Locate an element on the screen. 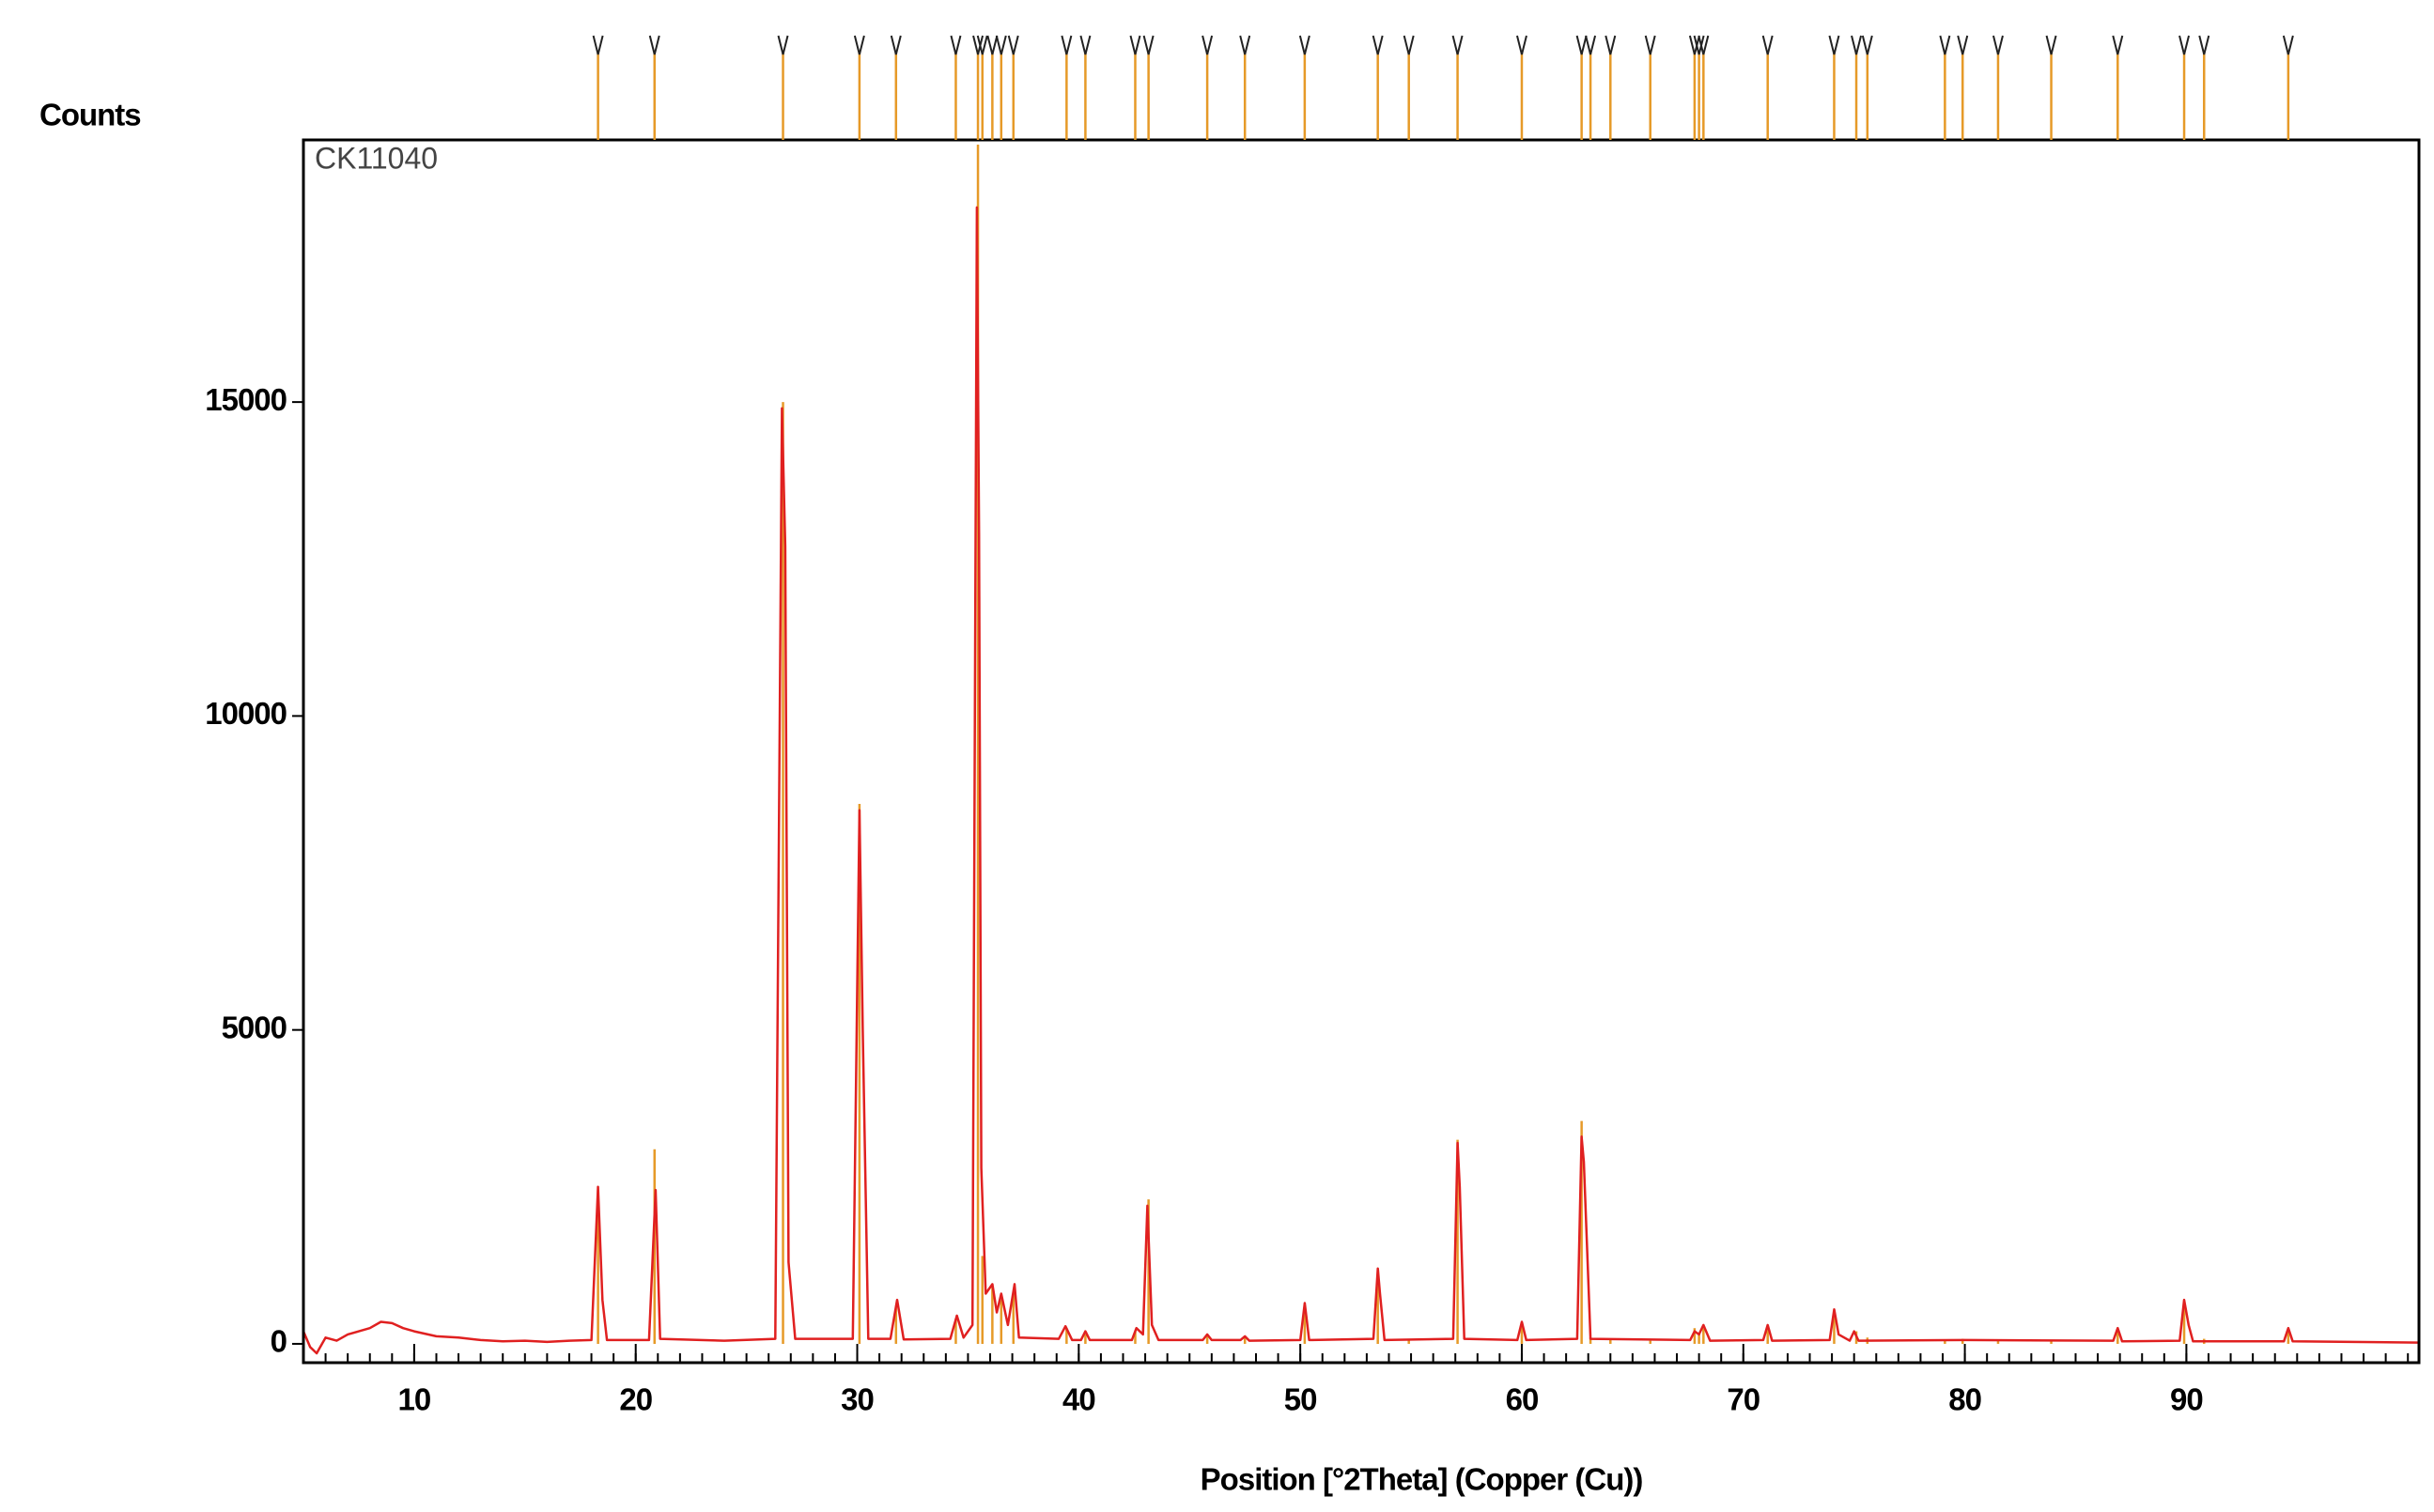 This screenshot has height=1512, width=2434. x-tick-label: 40 is located at coordinates (1078, 1400).